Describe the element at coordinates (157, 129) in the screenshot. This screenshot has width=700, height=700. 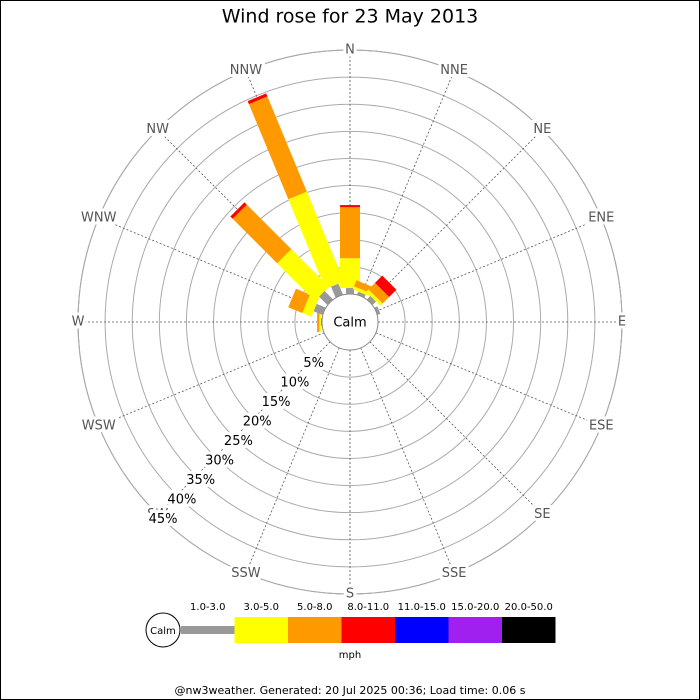
I see `direction-label: NW` at that location.